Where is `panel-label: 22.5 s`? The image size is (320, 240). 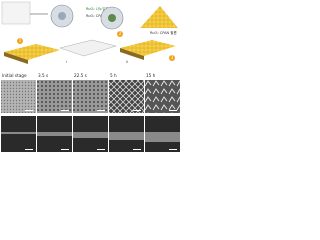
panel-label: 22.5 s is located at coordinates (80, 75).